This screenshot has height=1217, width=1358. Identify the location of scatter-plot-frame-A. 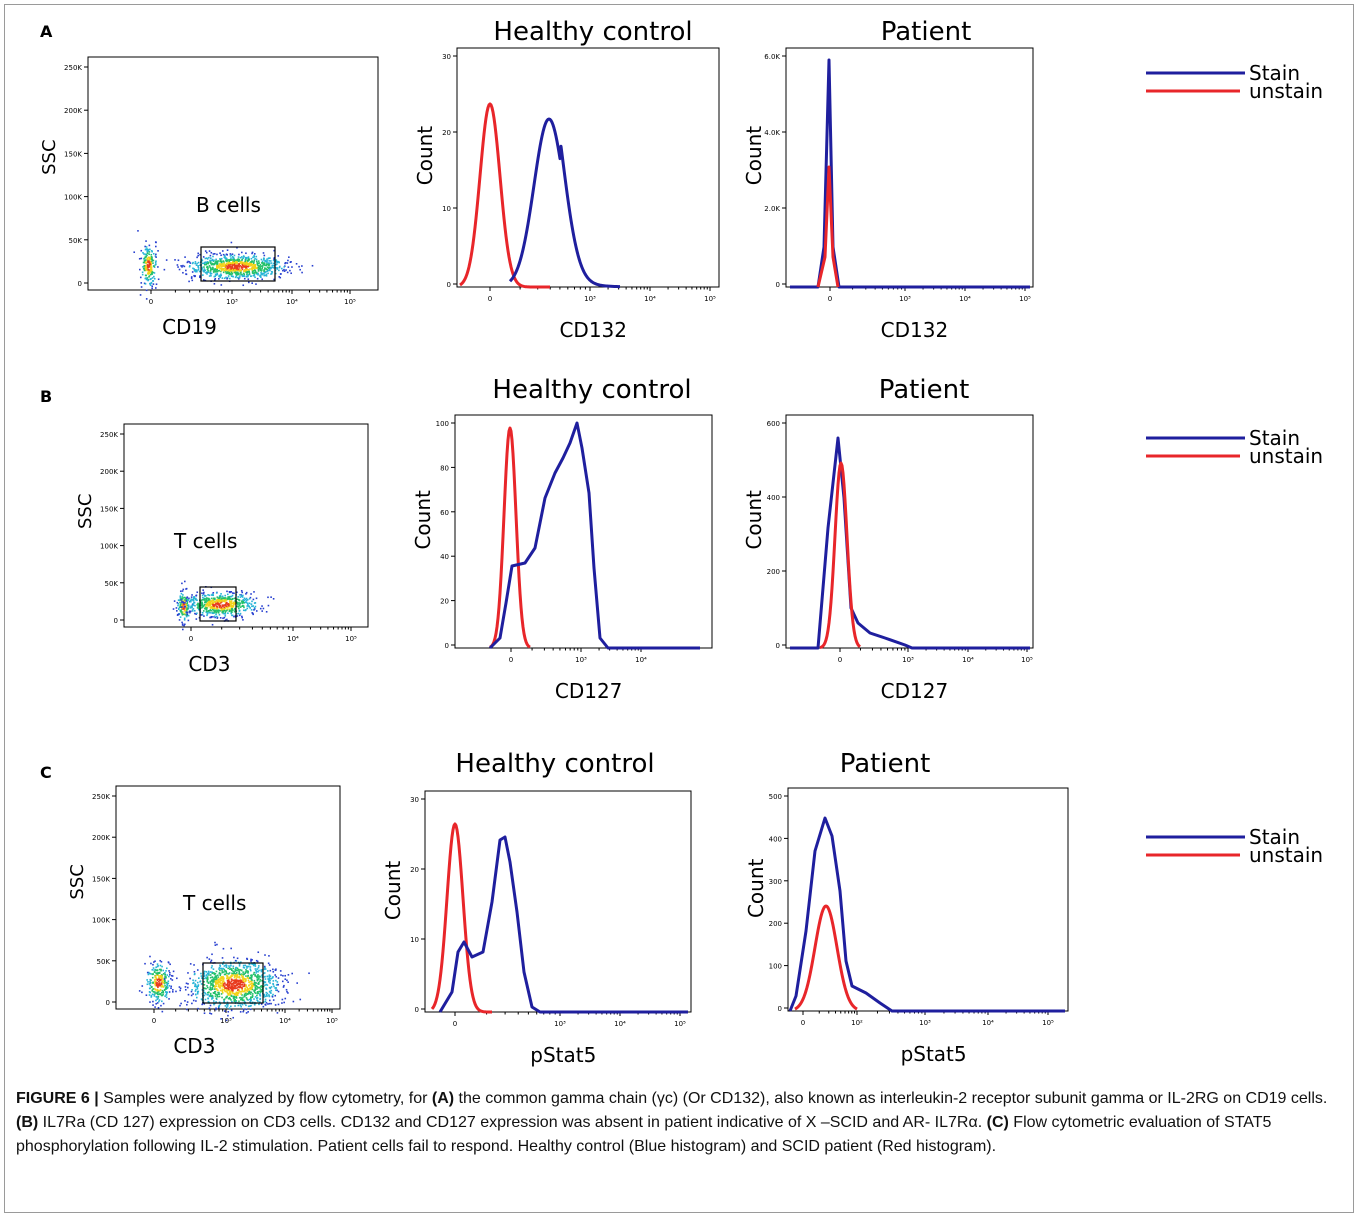
(233, 173).